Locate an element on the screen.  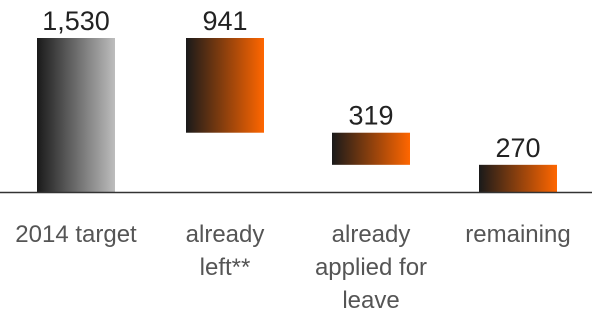
category-label-3: remaining is located at coordinates (517, 234).